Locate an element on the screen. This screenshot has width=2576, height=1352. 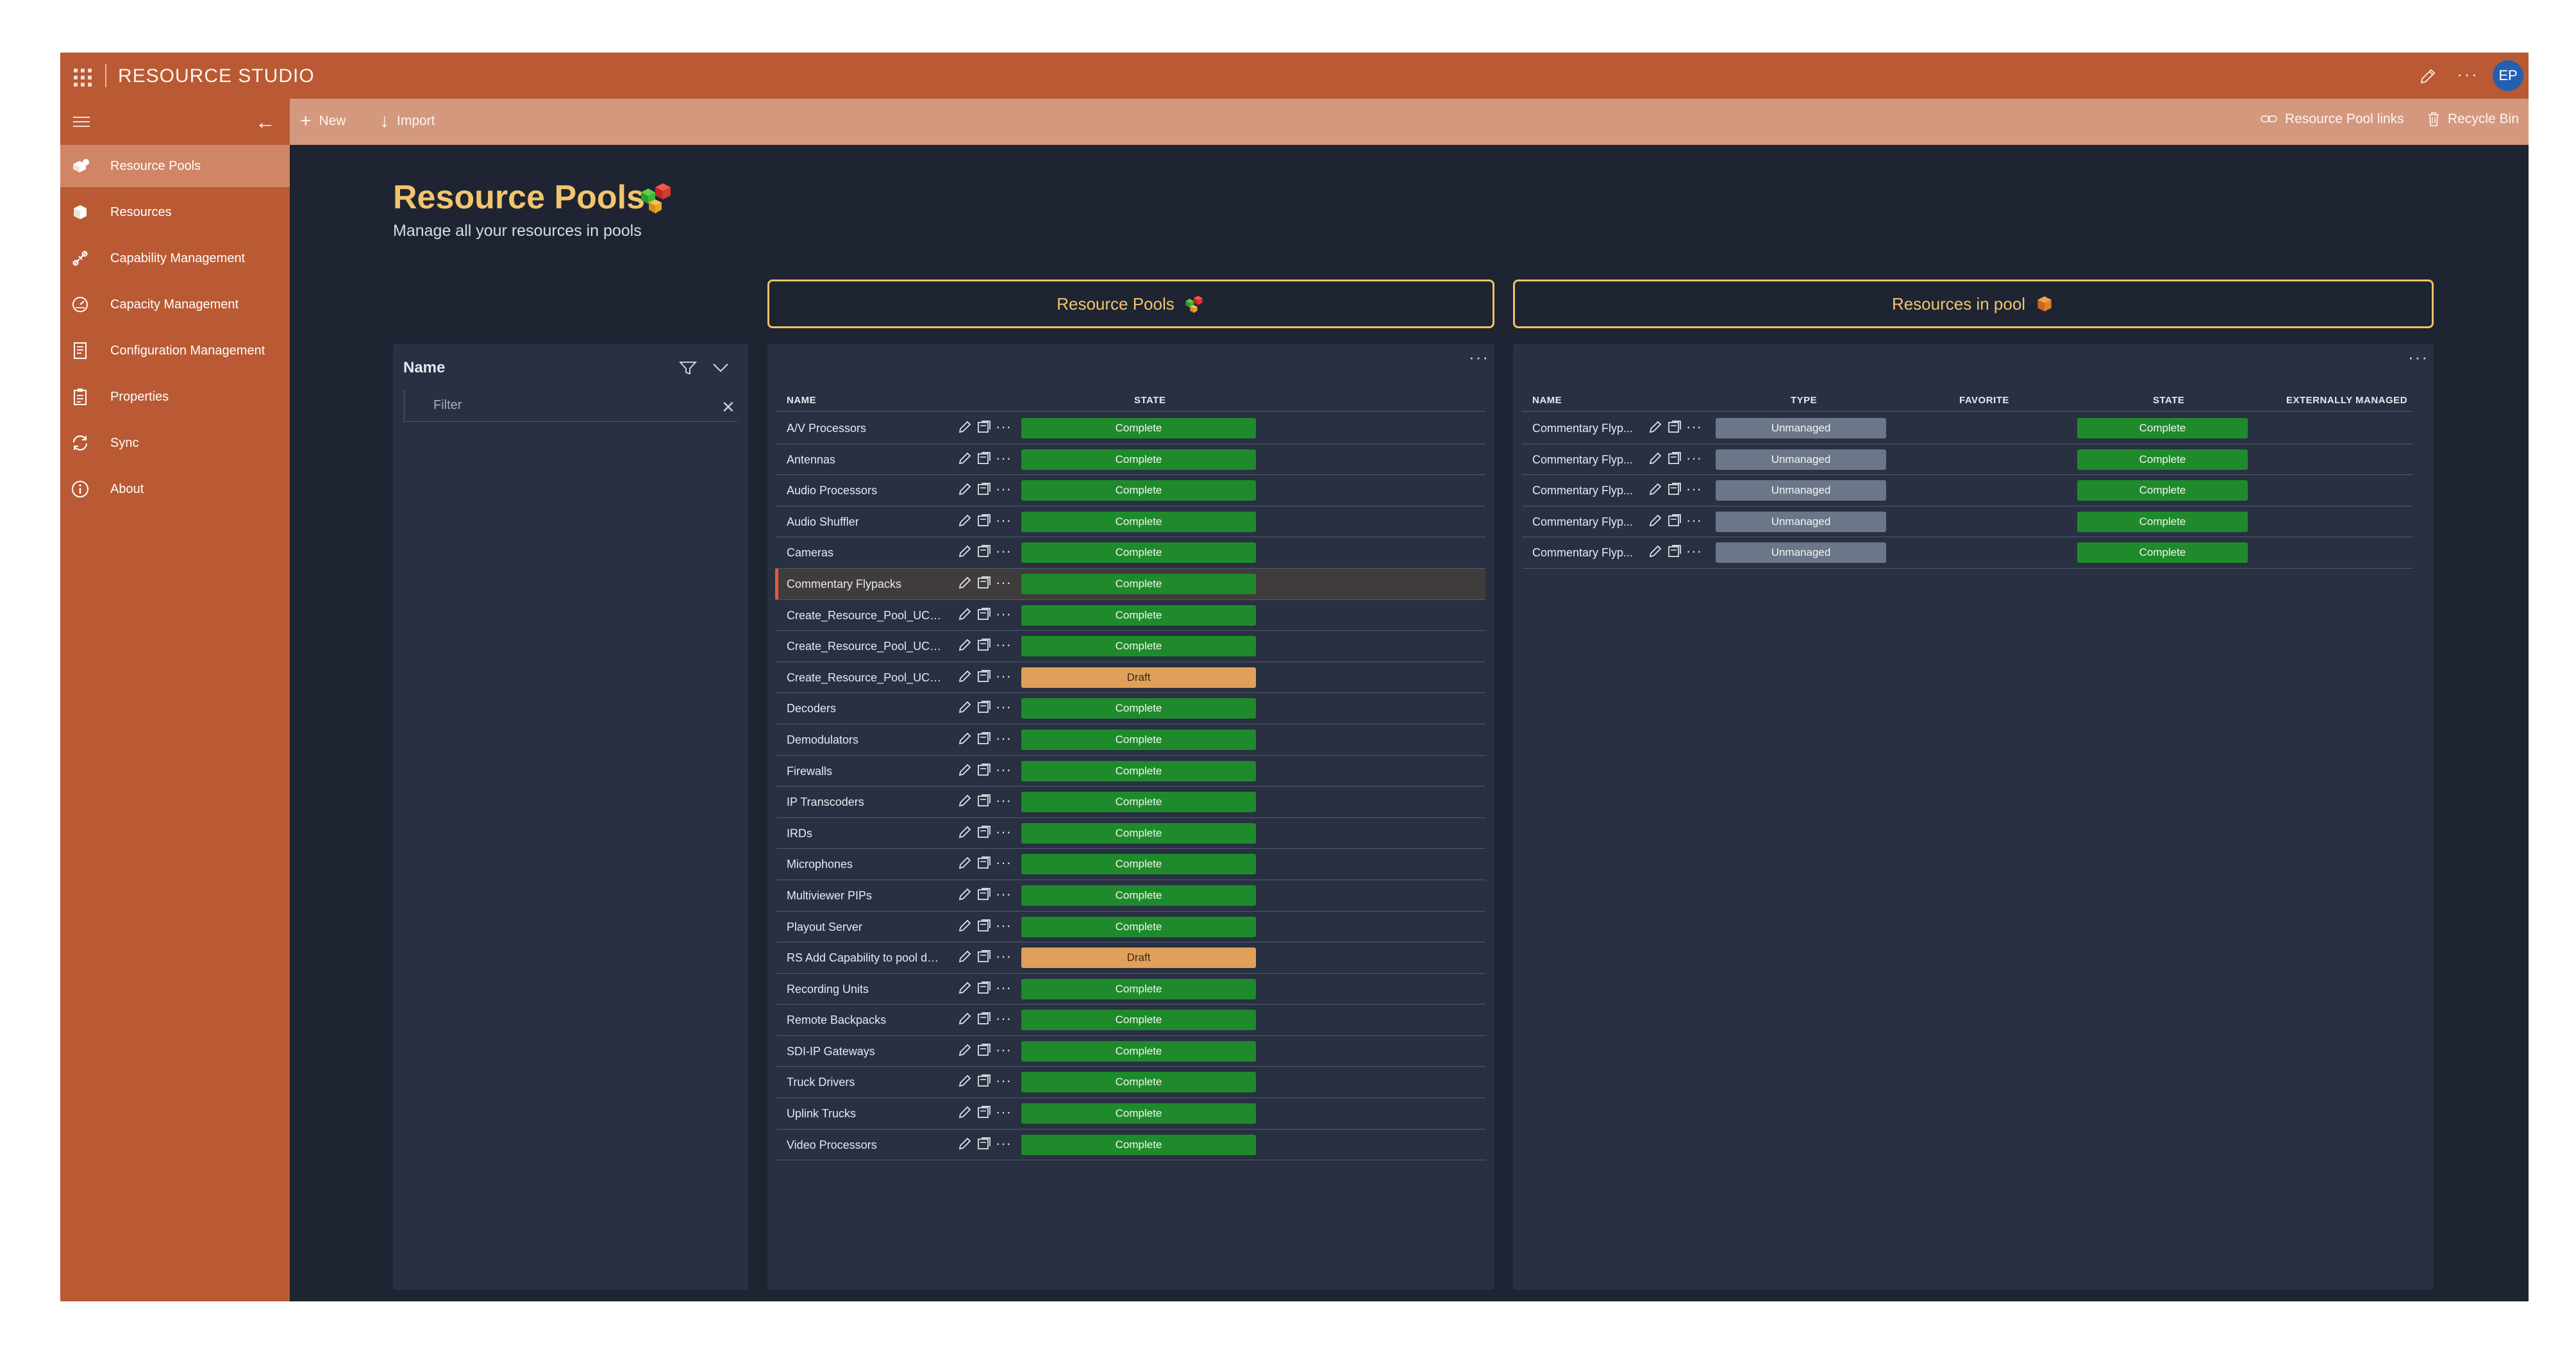
table-row: Commentary Flypacks ··· Complete is located at coordinates (1130, 584).